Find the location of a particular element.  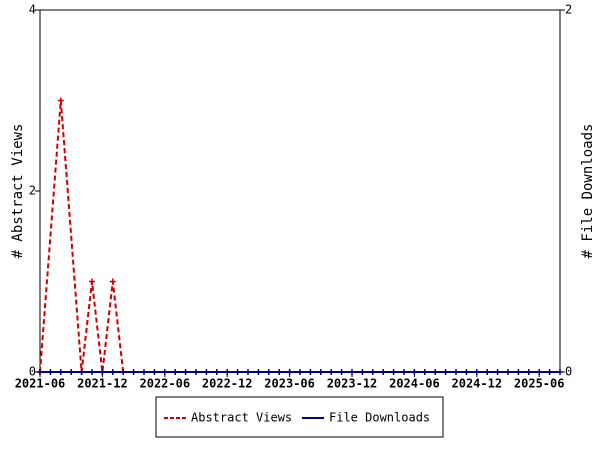

x-tick-label: 2023-12 is located at coordinates (352, 384).